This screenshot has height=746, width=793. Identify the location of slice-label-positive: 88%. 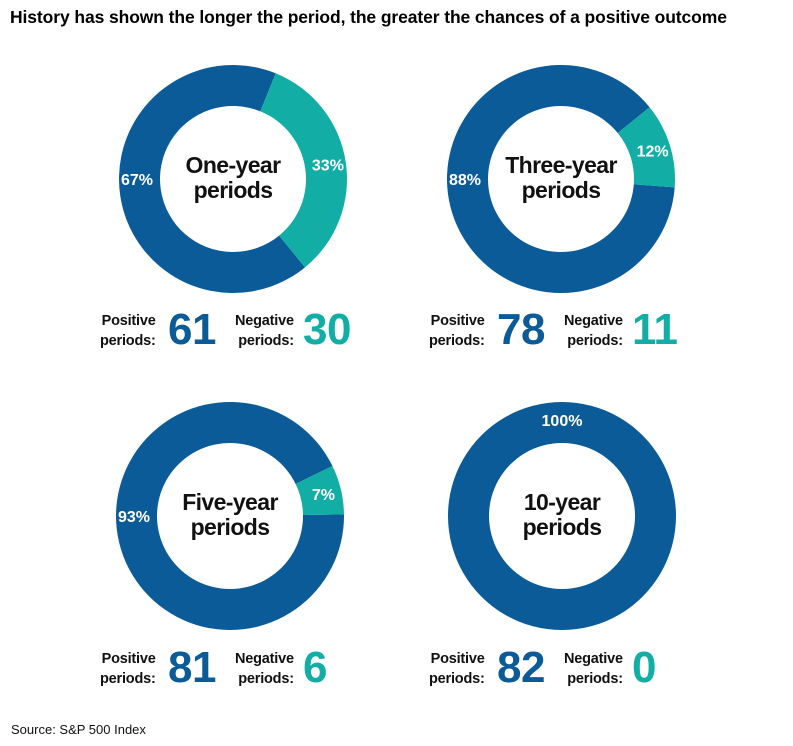
(465, 180).